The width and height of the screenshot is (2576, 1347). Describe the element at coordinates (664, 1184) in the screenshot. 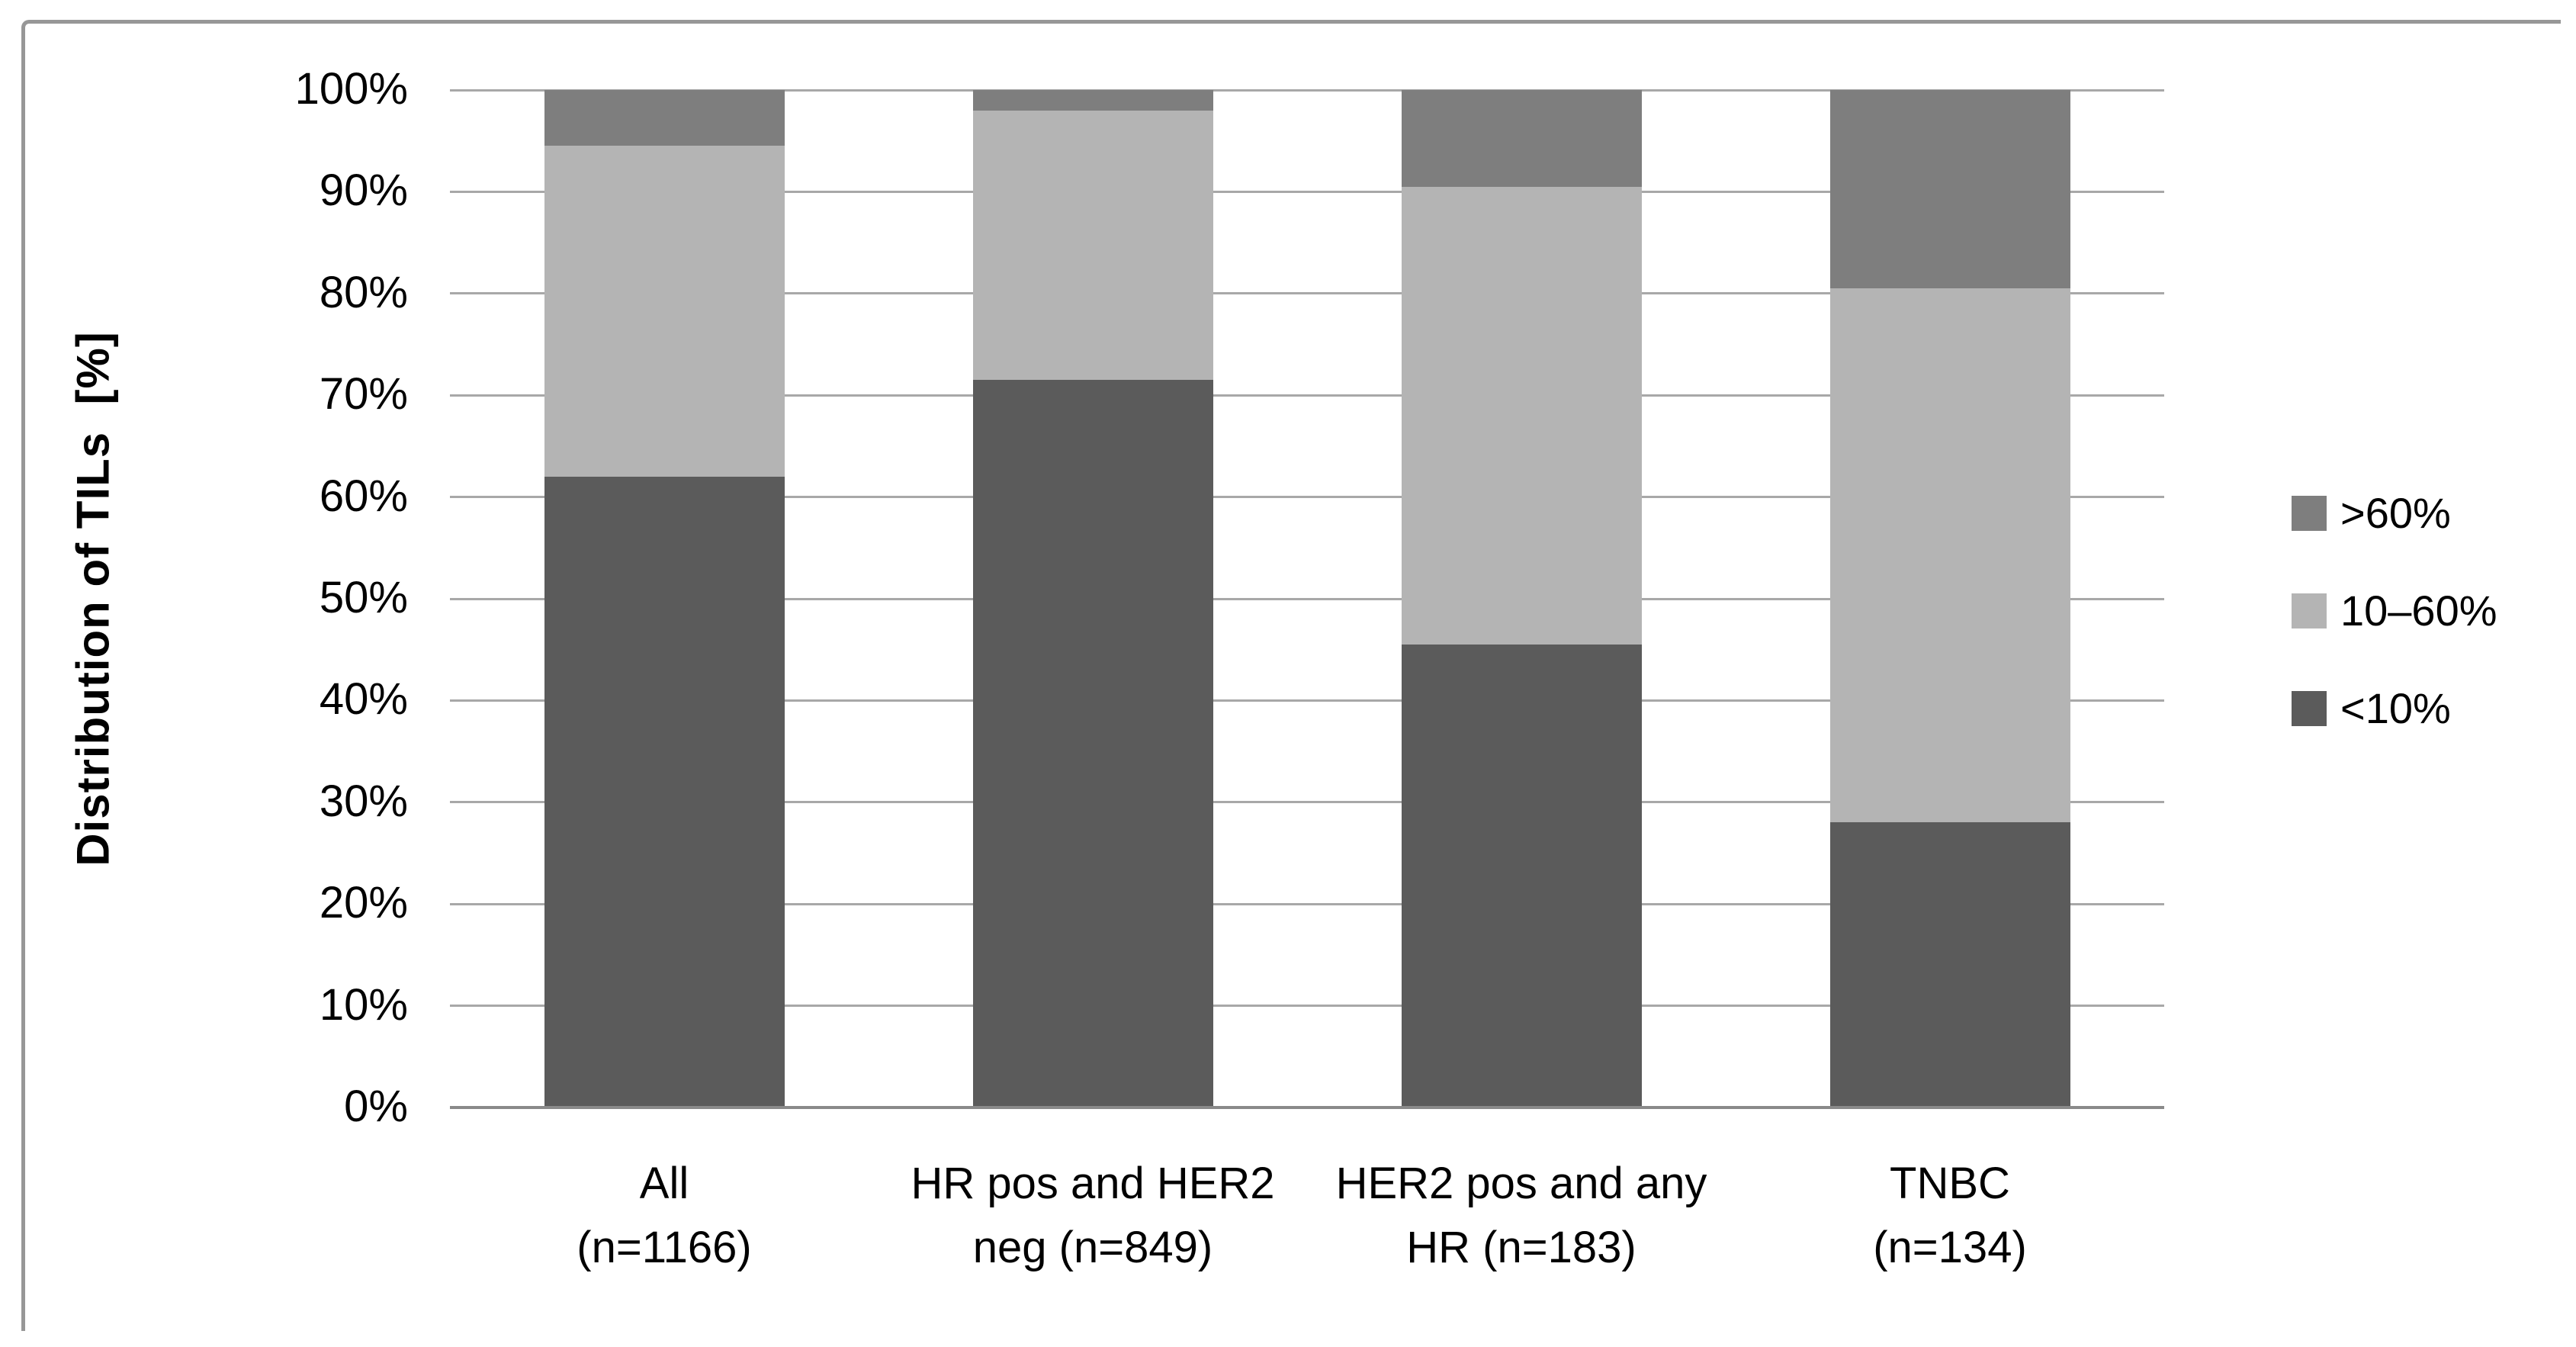

I see `category-label-line: All` at that location.